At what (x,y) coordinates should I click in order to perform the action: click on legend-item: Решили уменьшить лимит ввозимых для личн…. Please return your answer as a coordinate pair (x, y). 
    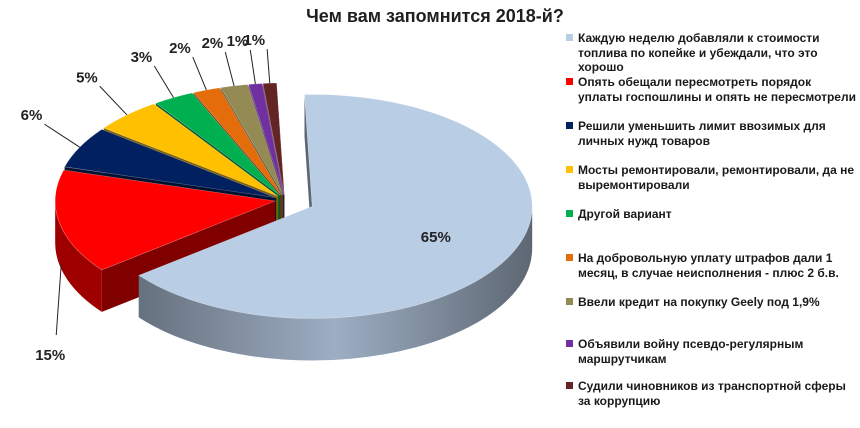
    Looking at the image, I should click on (711, 133).